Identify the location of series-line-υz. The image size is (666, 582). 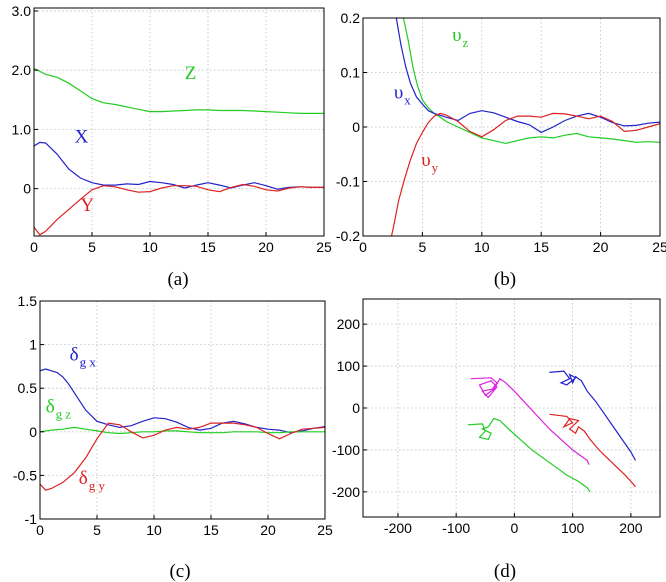
(531, 81).